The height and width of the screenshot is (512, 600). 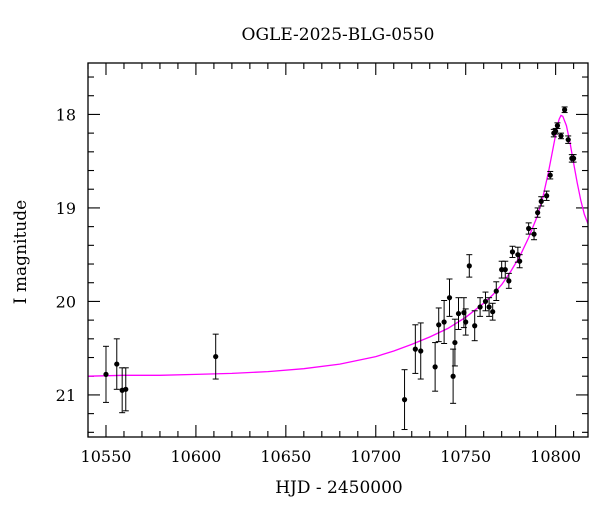 I want to click on y-tick-label: 20, so click(x=66, y=301).